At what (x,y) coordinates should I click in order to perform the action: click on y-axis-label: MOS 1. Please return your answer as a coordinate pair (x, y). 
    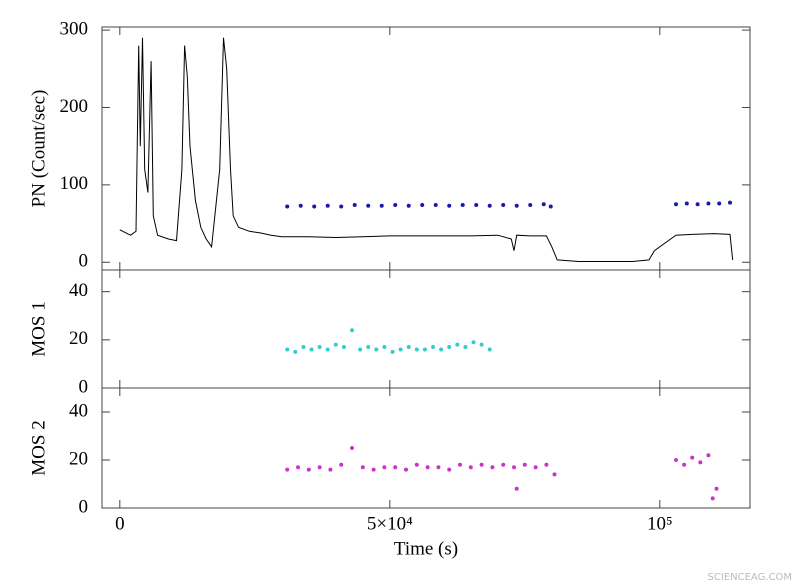
    Looking at the image, I should click on (38, 328).